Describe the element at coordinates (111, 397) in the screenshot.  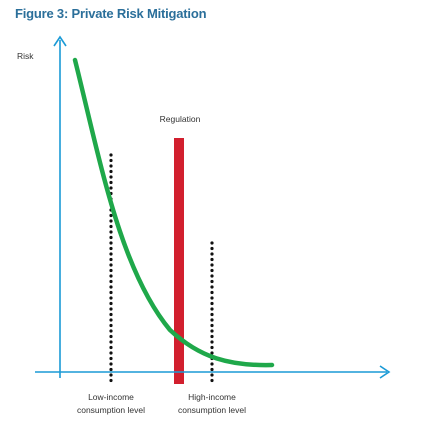
I see `low-income-label-line1: Low-income` at that location.